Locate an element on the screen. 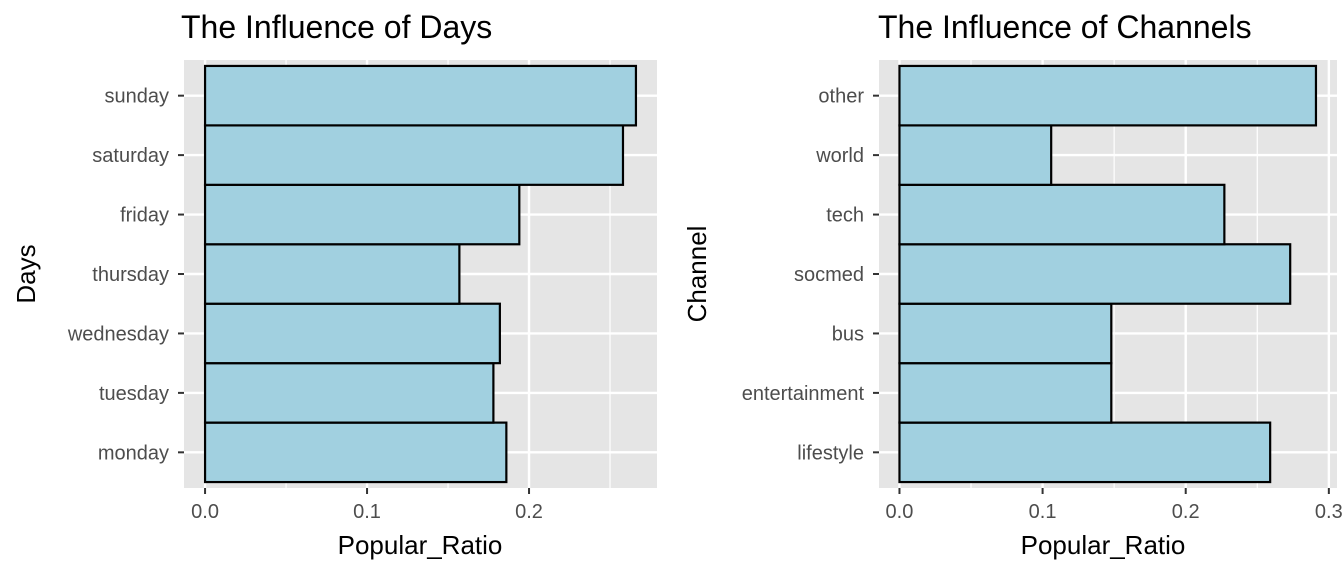 This screenshot has height=576, width=1344. x-axis-days: 0.0 0.1 0.2 is located at coordinates (367, 505).